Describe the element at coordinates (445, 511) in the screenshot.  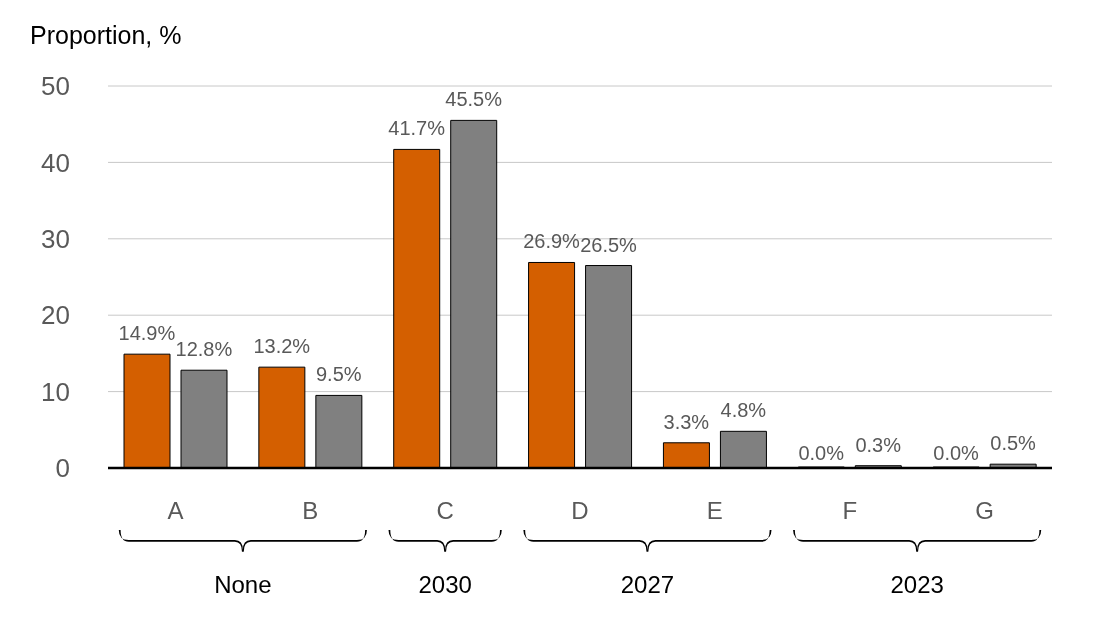
I see `x-tick-label: C` at that location.